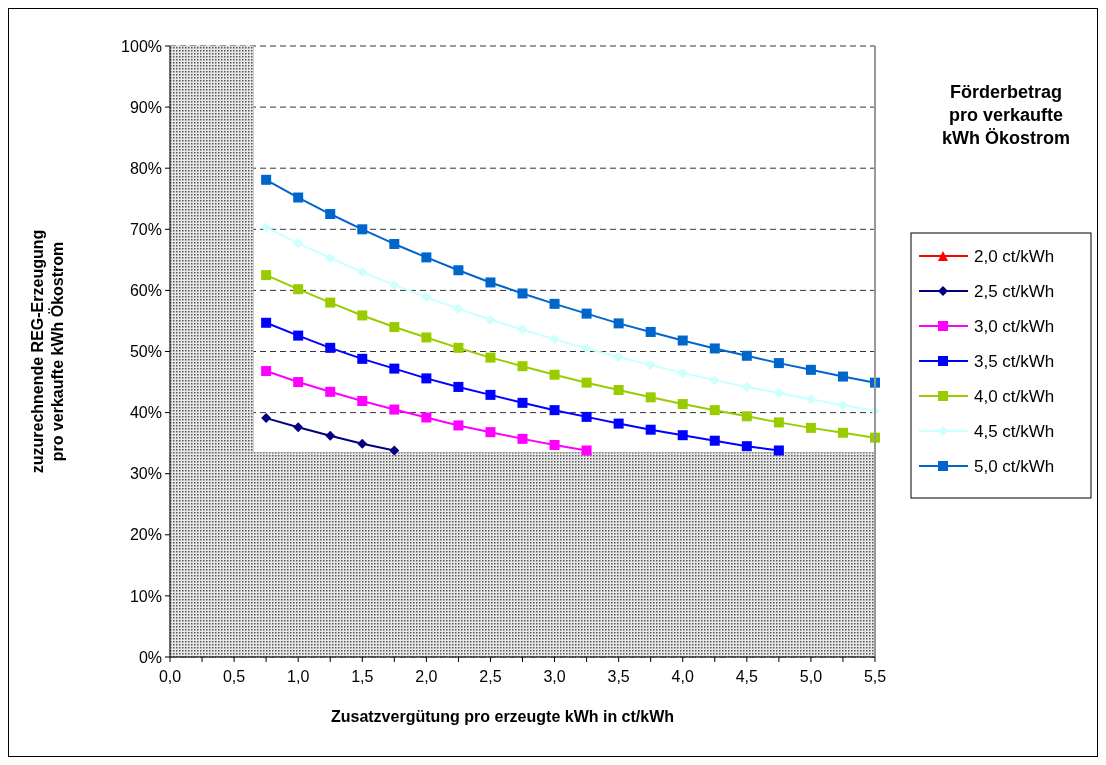  Describe the element at coordinates (1014, 431) in the screenshot. I see `legend-label: 4,5 ct/kWh` at that location.